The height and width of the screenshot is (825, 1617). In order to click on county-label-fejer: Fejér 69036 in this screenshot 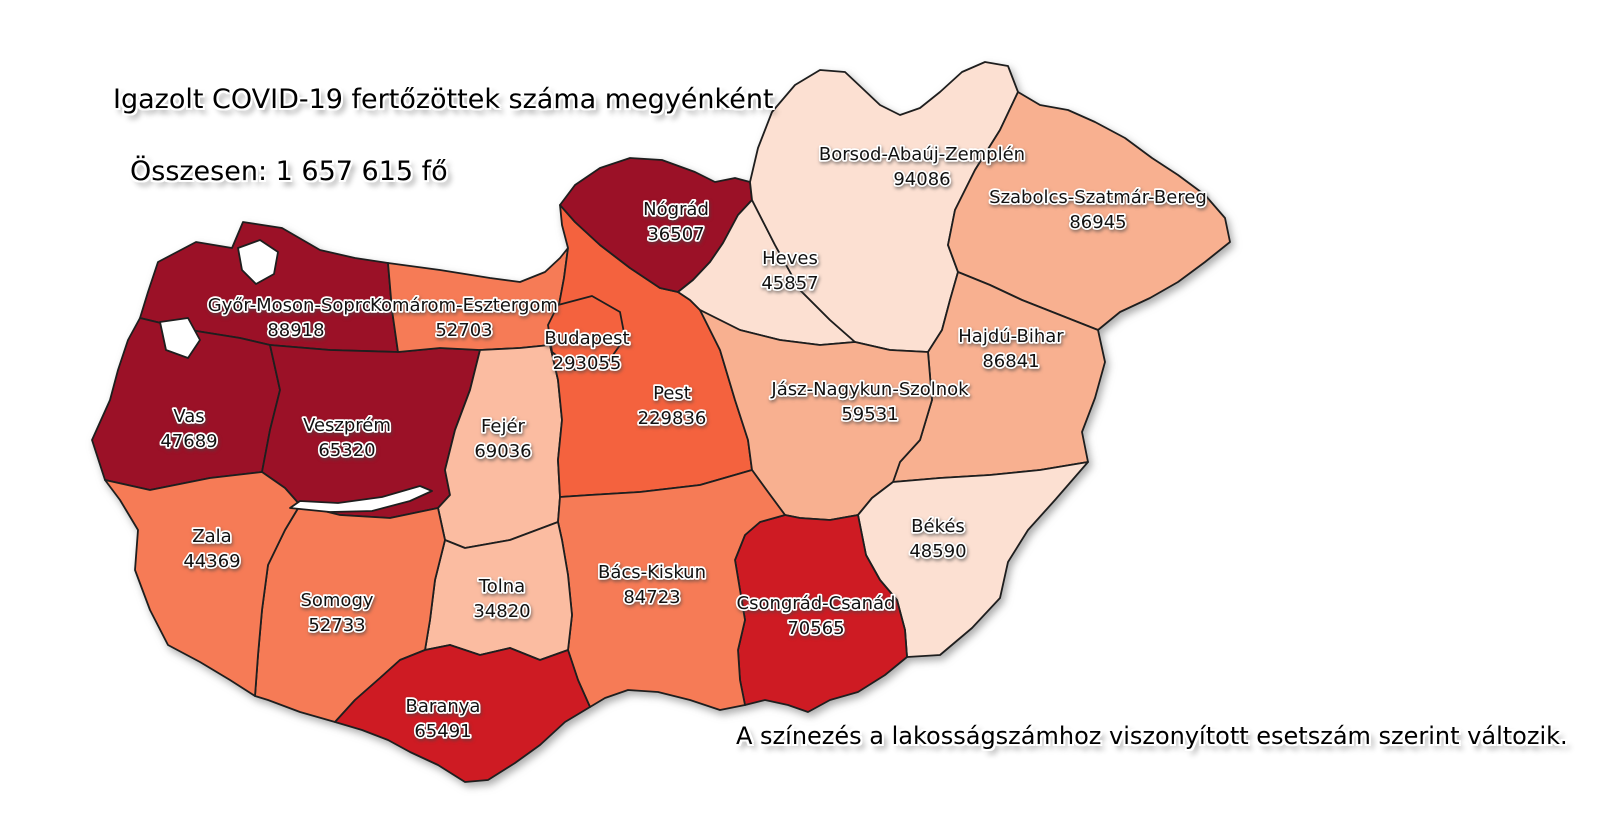, I will do `click(503, 438)`.